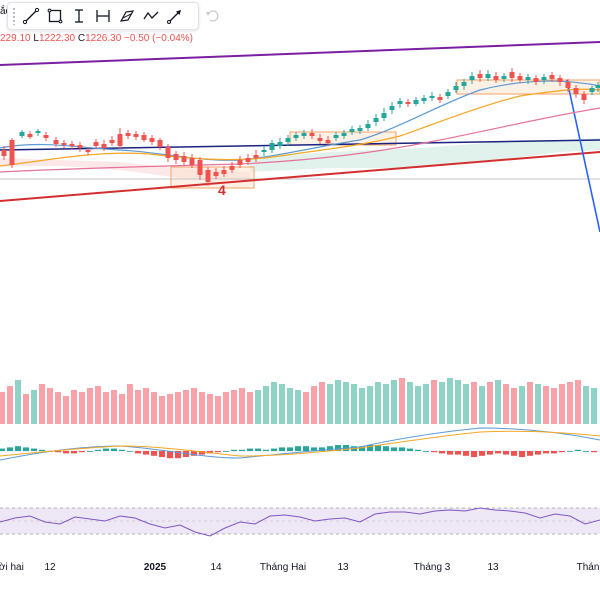  Describe the element at coordinates (300, 53) in the screenshot. I see `purple-trend-line` at that location.